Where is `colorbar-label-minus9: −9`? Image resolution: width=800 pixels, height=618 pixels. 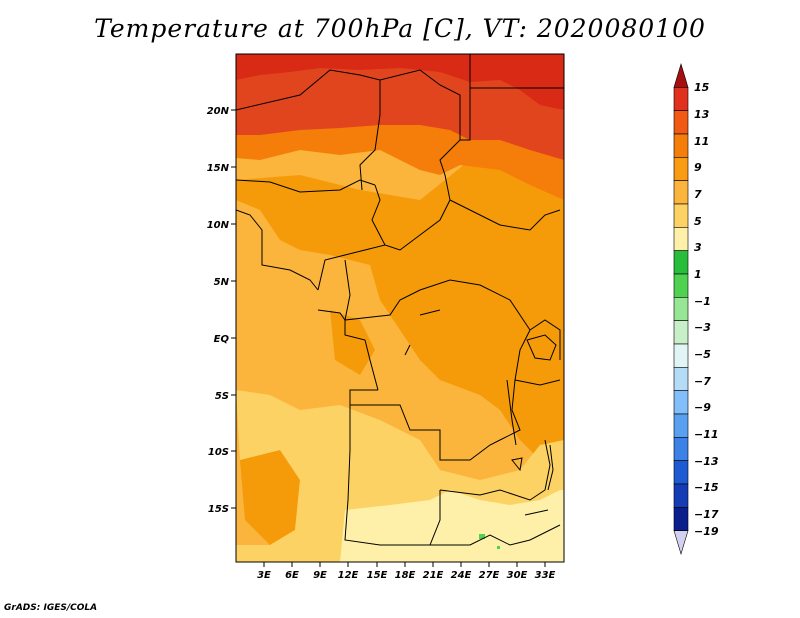 colorbar-label-minus9: −9 is located at coordinates (702, 407).